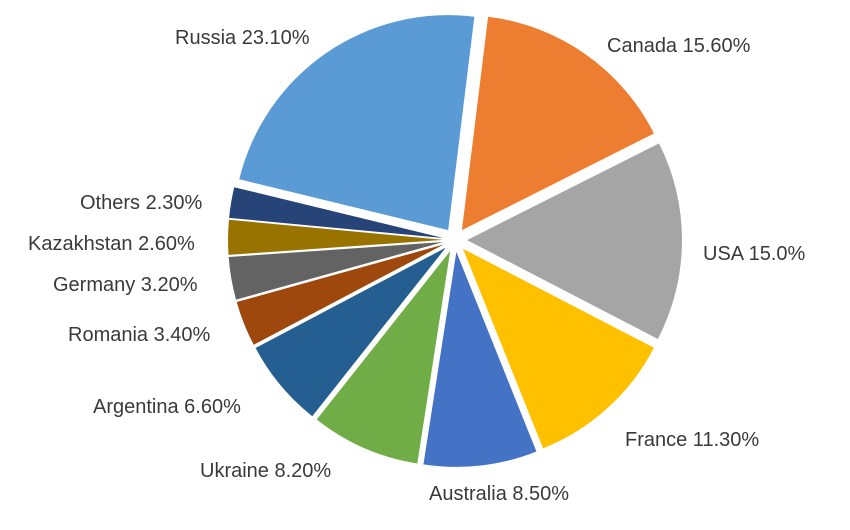 The height and width of the screenshot is (530, 850). Describe the element at coordinates (336, 271) in the screenshot. I see `slice-germany` at that location.